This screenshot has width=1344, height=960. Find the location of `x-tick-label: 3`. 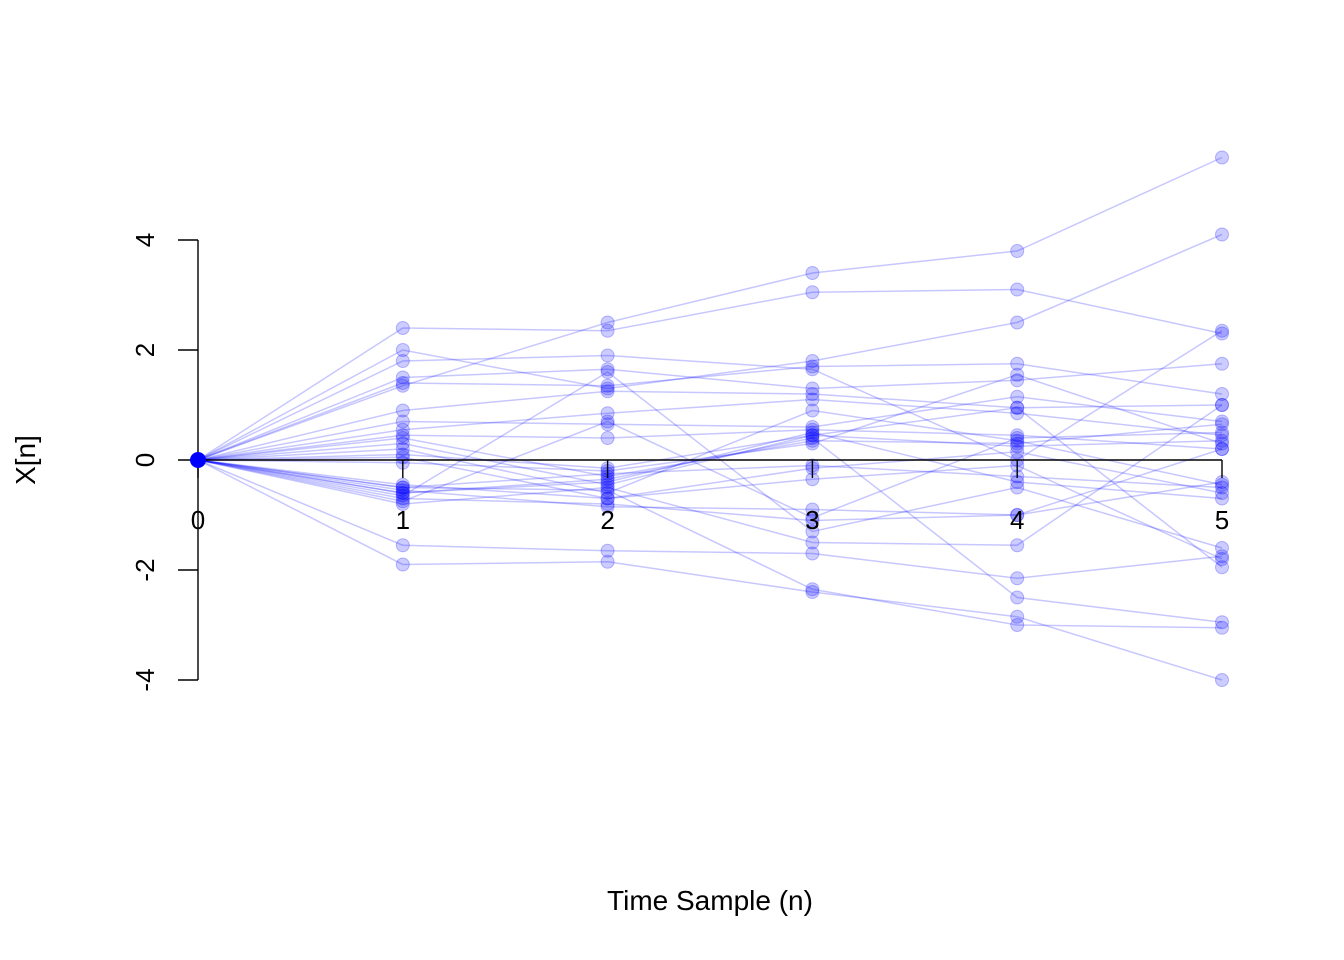

x-tick-label: 3 is located at coordinates (812, 520).